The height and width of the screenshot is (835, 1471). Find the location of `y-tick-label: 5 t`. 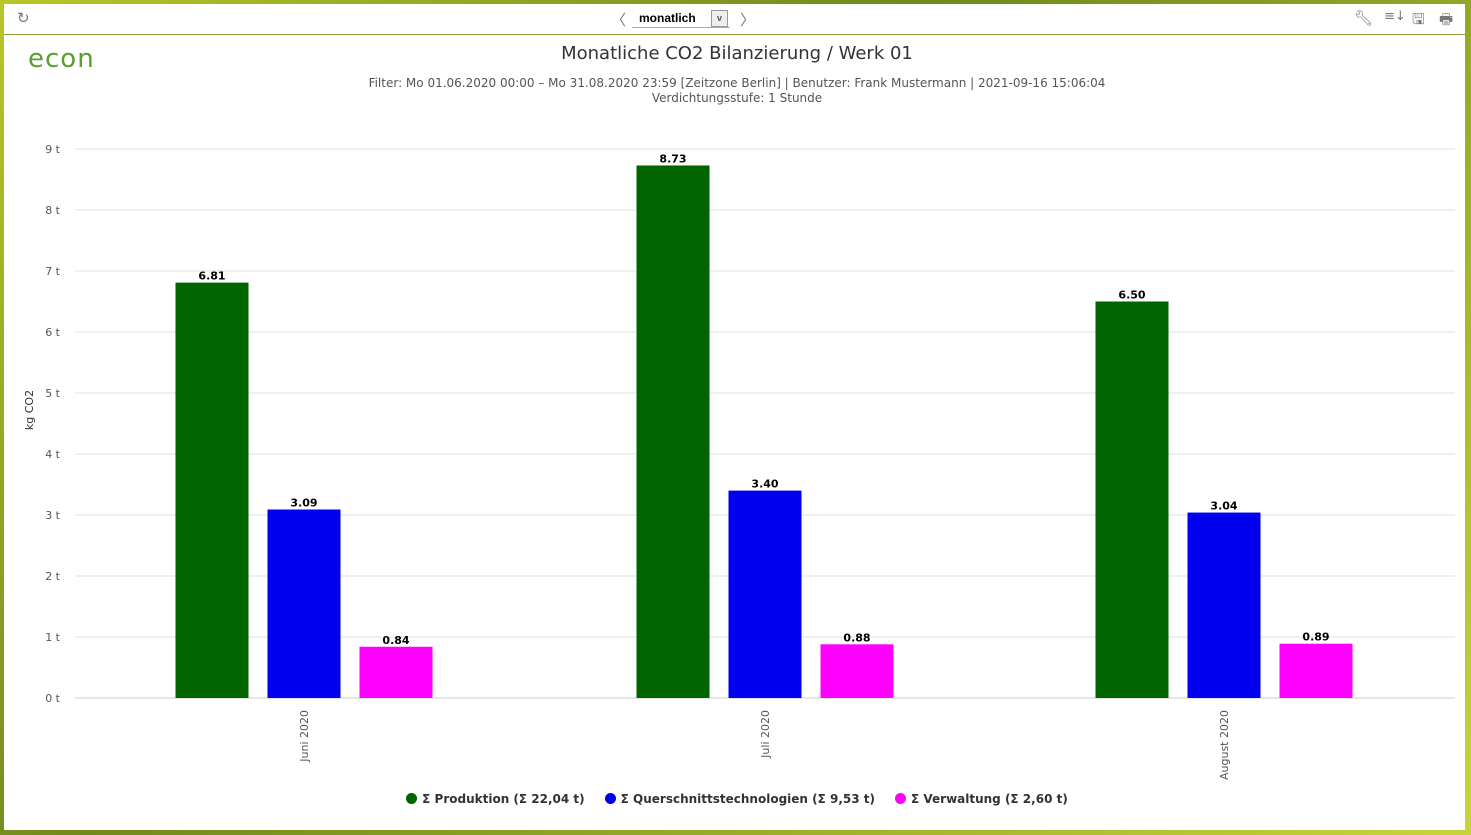

y-tick-label: 5 t is located at coordinates (52, 393).